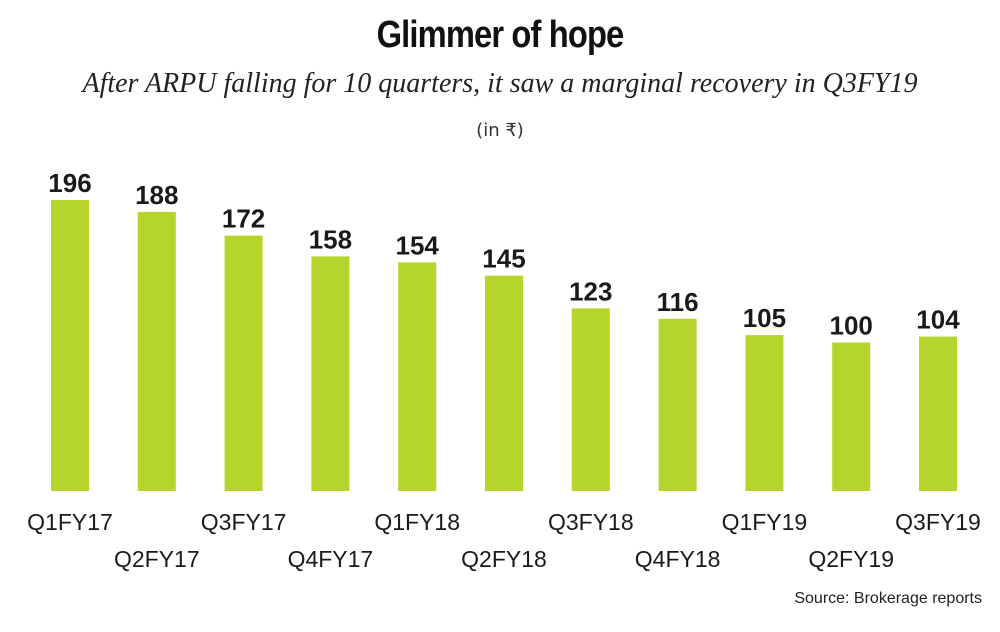 The width and height of the screenshot is (1000, 632). I want to click on x-tick-q2fy18: Q2FY18, so click(504, 559).